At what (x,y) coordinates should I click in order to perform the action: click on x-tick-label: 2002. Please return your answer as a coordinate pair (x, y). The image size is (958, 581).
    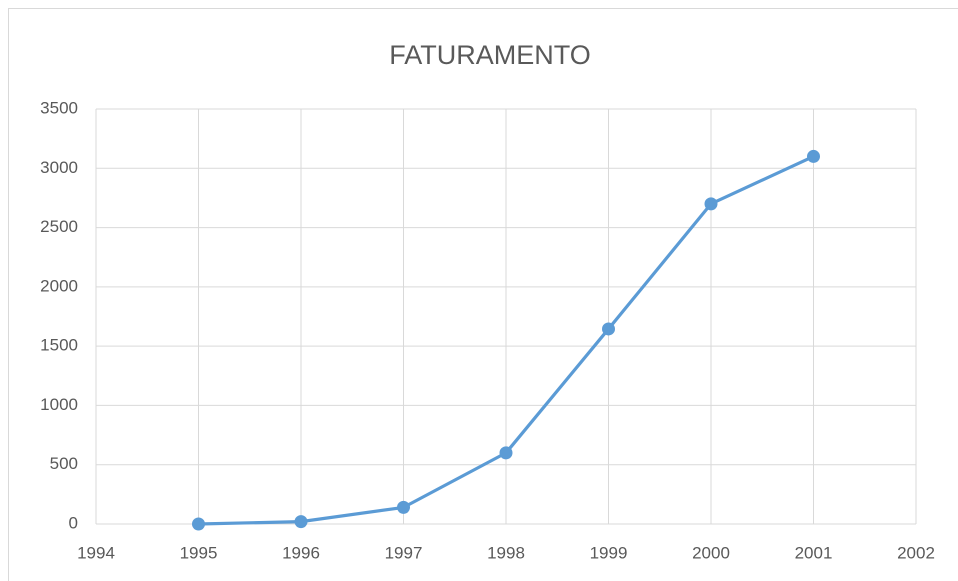
    Looking at the image, I should click on (916, 552).